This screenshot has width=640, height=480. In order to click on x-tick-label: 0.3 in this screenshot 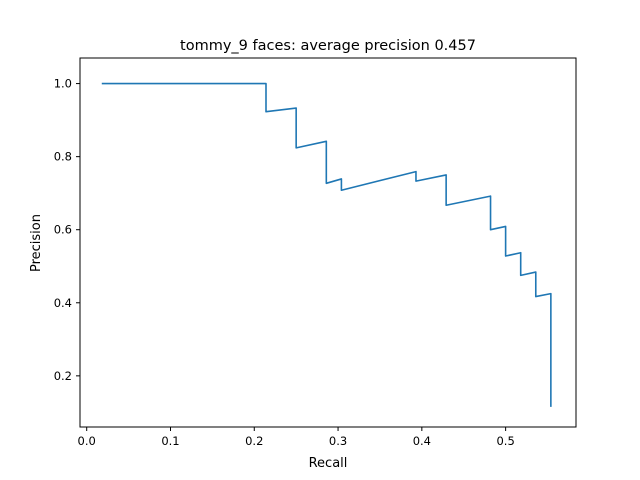, I will do `click(338, 441)`.